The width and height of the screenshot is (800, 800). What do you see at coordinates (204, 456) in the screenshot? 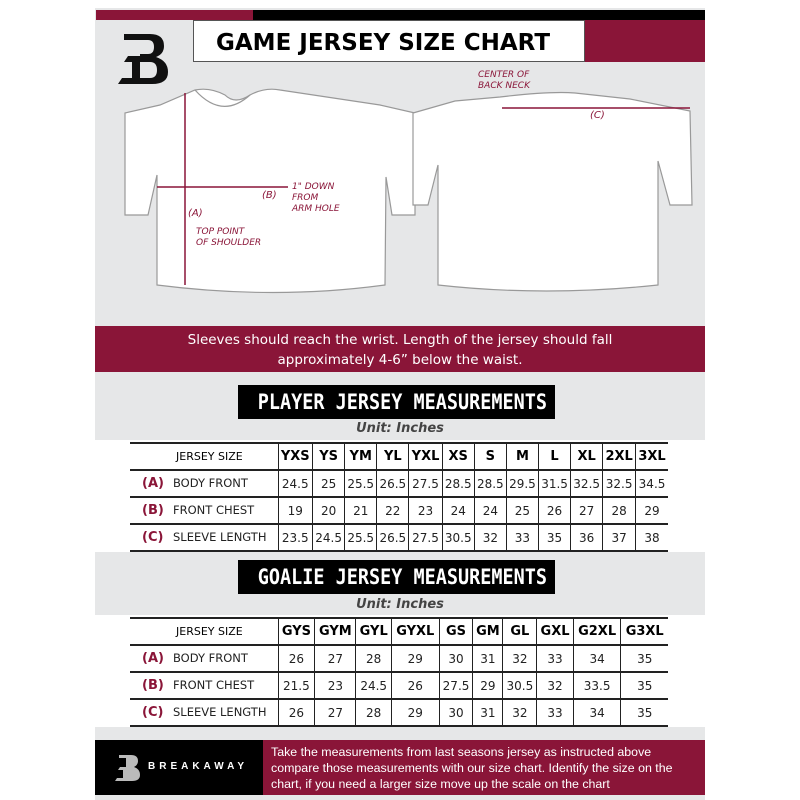
I see `size-header-label: JERSEY SIZE` at bounding box center [204, 456].